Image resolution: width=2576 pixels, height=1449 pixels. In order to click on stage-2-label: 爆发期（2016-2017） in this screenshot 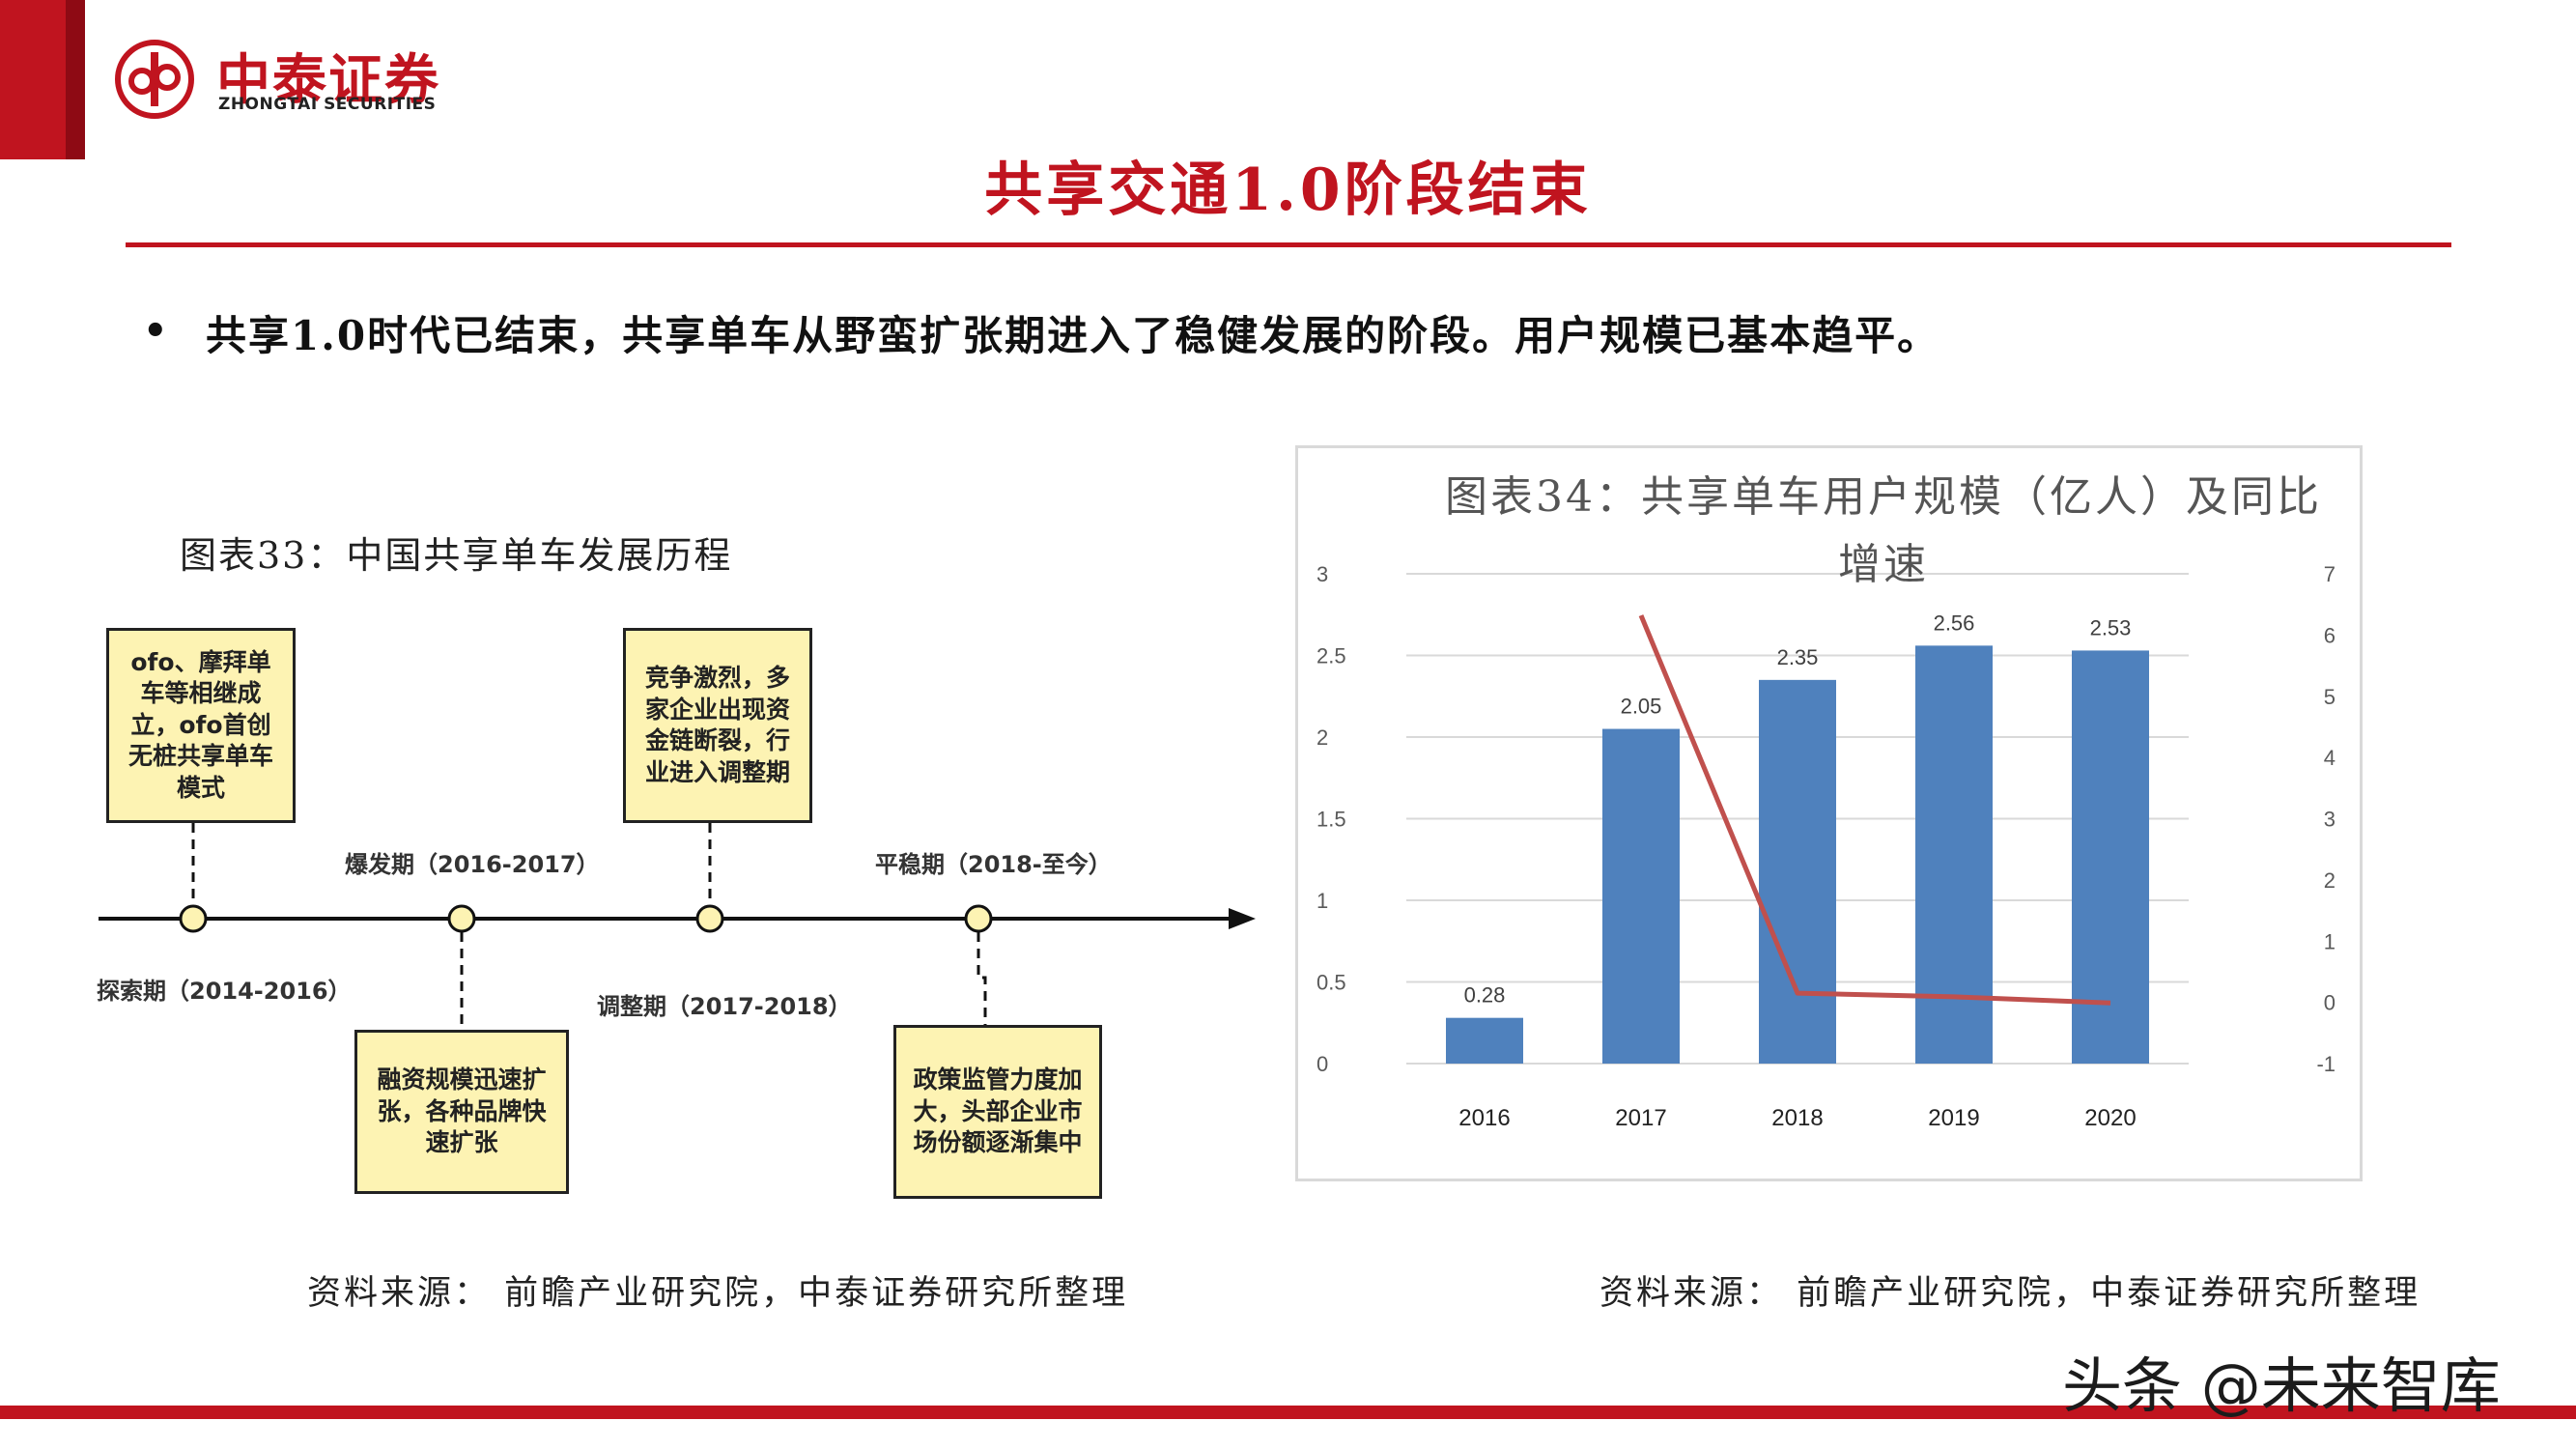, I will do `click(472, 864)`.